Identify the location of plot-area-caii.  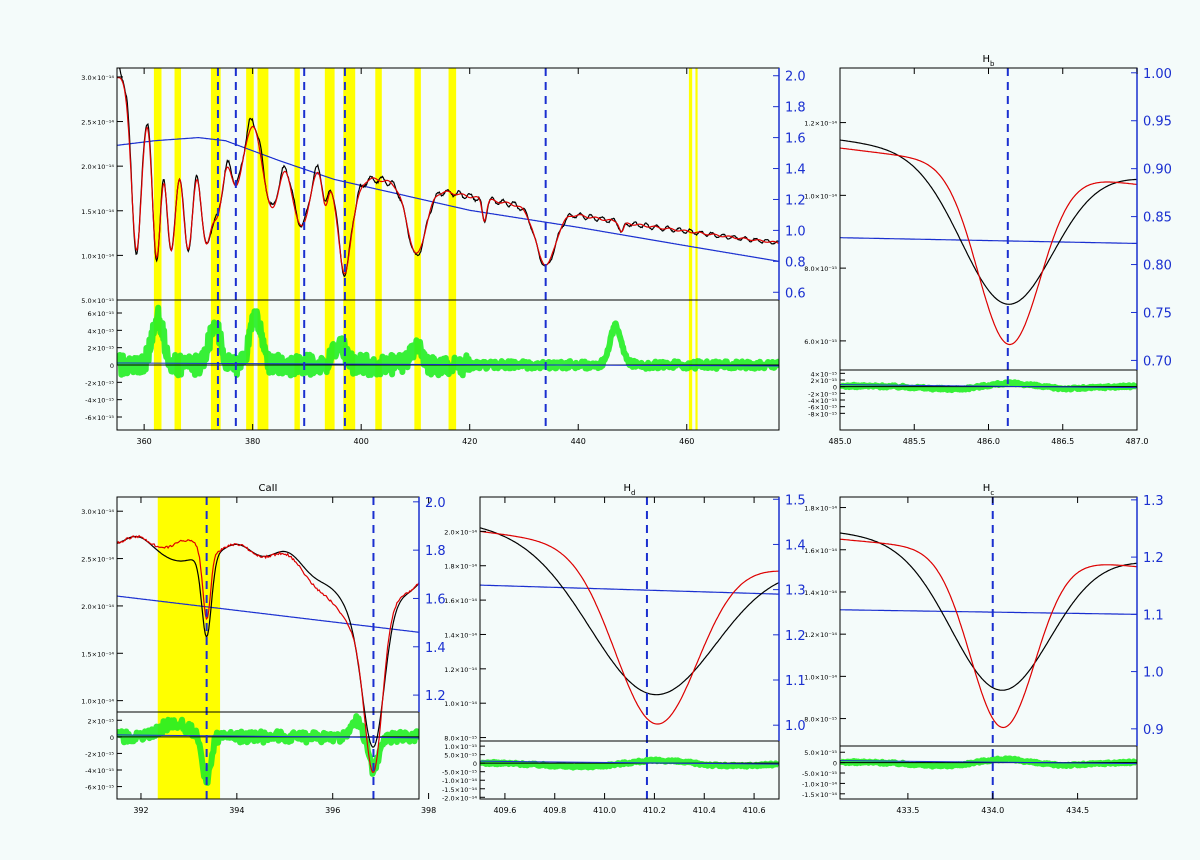
(268, 648).